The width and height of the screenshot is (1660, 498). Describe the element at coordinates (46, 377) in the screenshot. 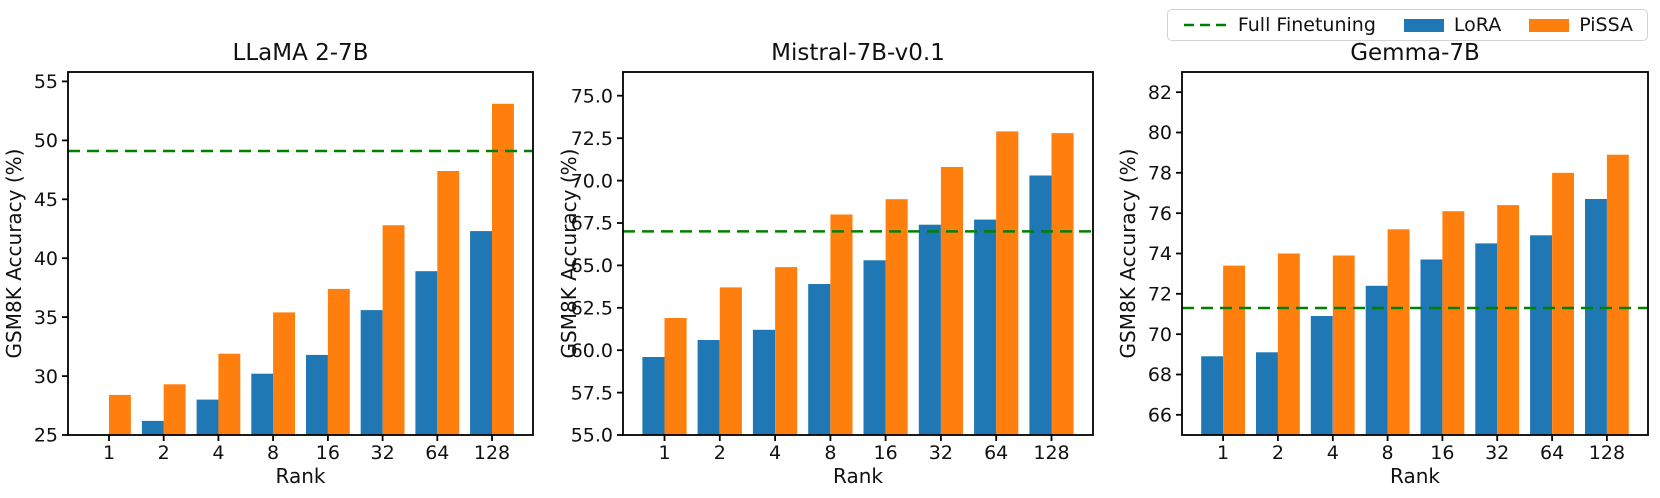

I see `y-tick-label: 30` at that location.